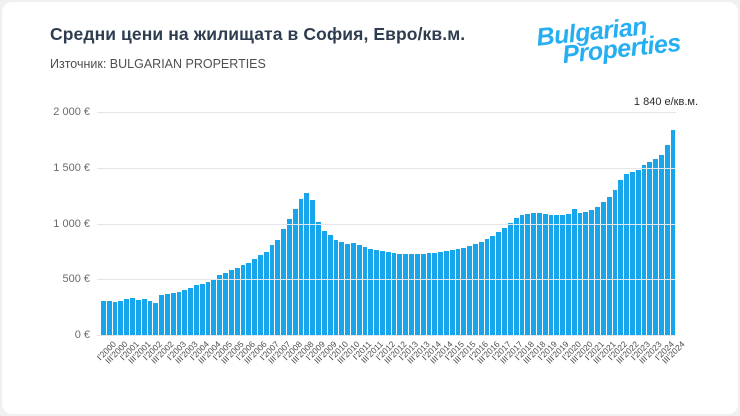 This screenshot has width=740, height=416. I want to click on y-tick-label: 2 000 €, so click(71, 112).